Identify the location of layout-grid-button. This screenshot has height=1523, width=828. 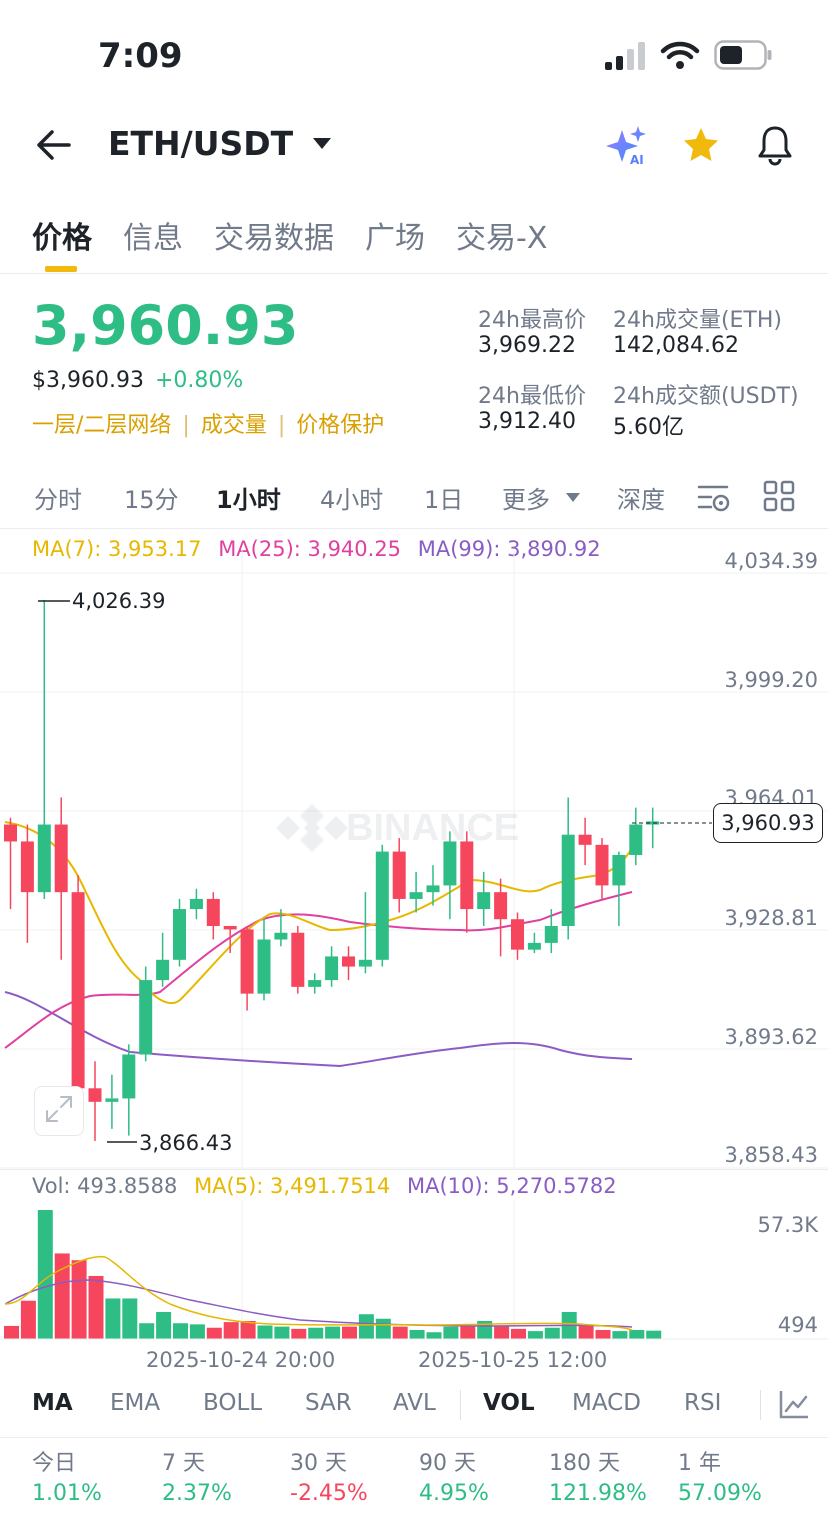
(779, 496).